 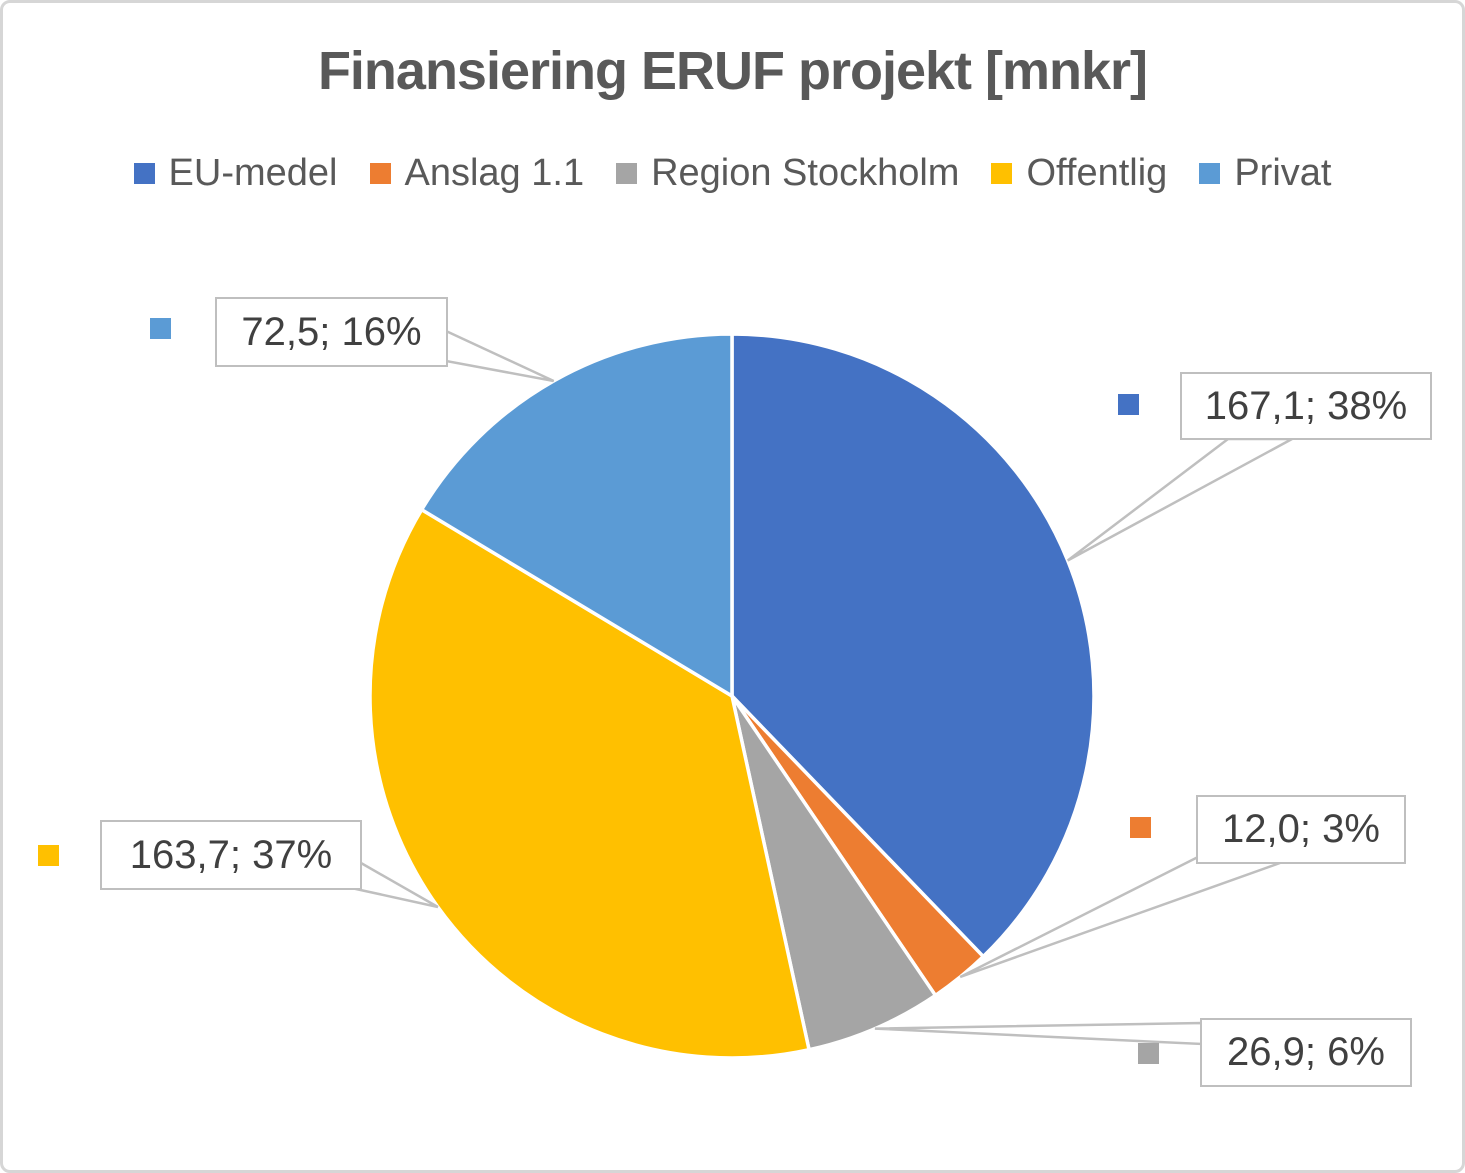 I want to click on leader-line-eu-medel, so click(x=1179, y=499).